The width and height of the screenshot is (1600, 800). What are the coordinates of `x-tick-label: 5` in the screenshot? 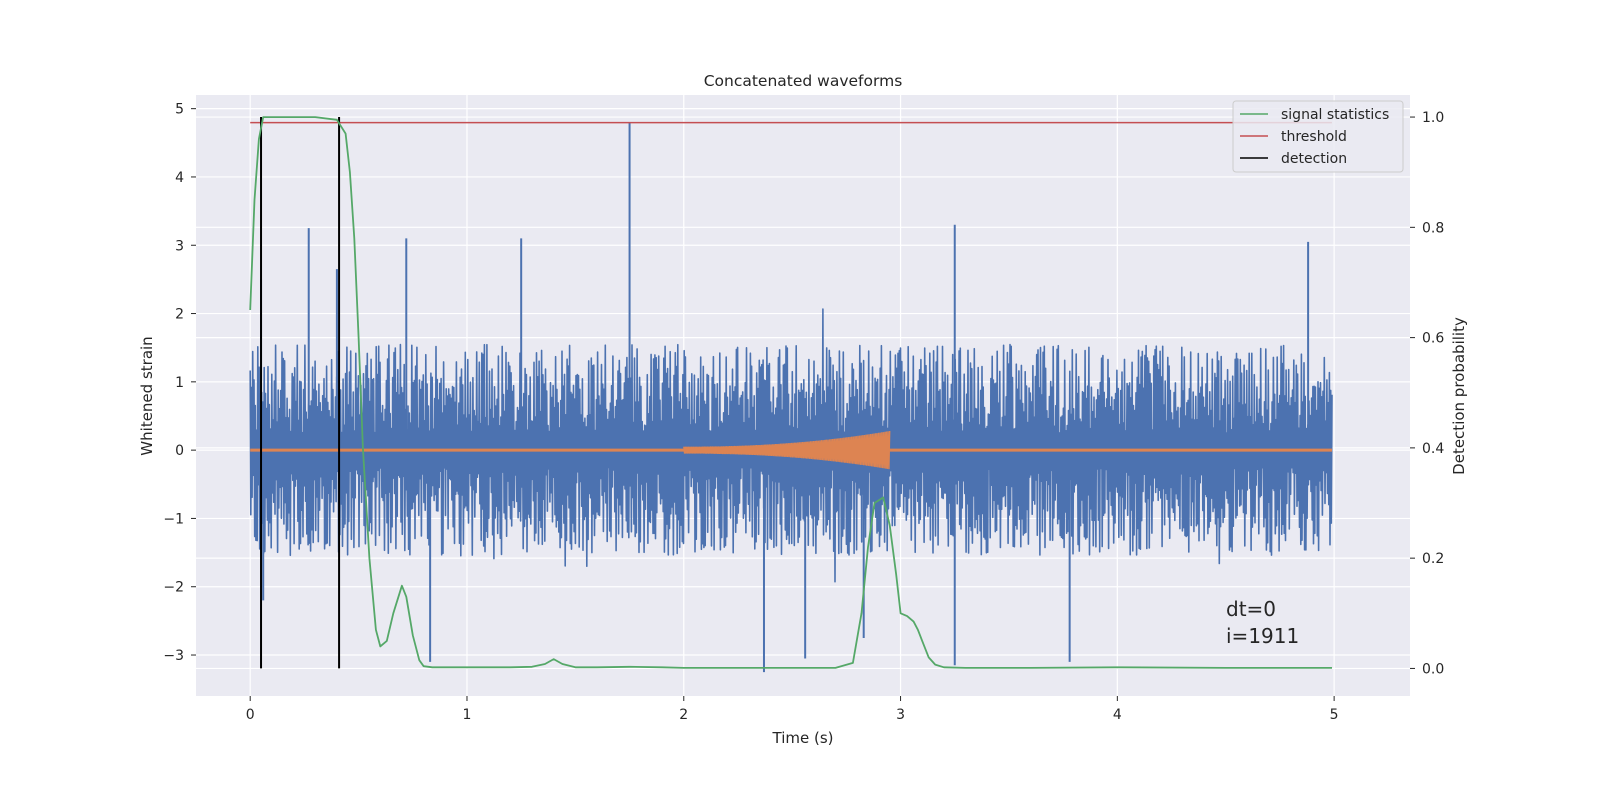 It's located at (1334, 715).